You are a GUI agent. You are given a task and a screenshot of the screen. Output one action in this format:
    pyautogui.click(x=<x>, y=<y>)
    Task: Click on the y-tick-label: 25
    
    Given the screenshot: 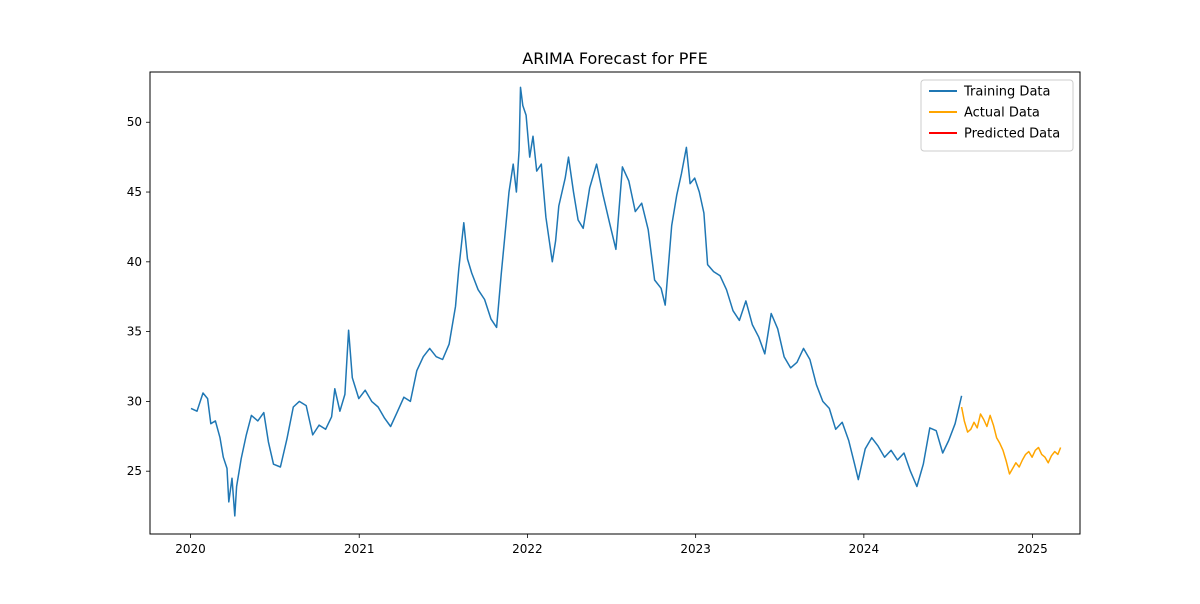 What is the action you would take?
    pyautogui.click(x=134, y=471)
    